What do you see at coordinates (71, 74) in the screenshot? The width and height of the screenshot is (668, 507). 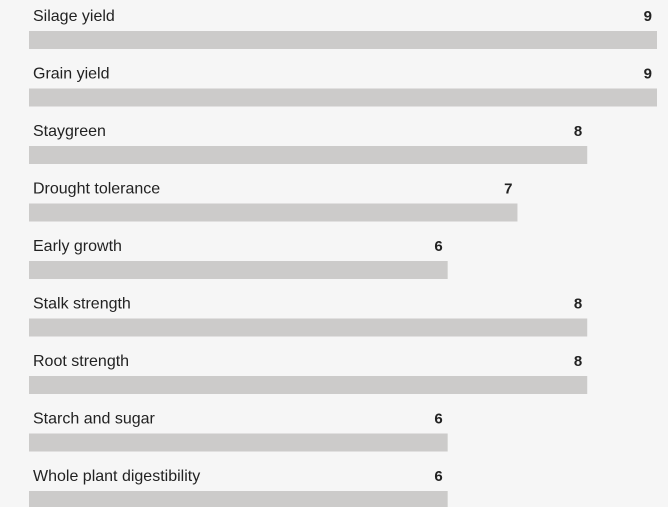 I see `category-label: Grain yield` at bounding box center [71, 74].